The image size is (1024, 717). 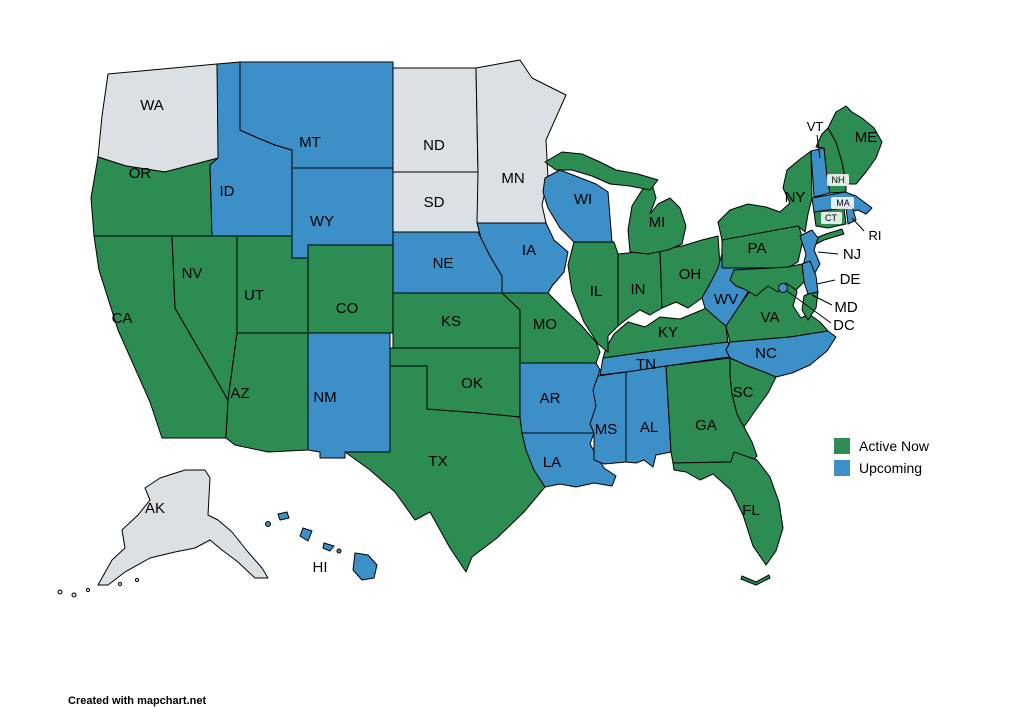 I want to click on state-label-mn: MN, so click(x=512, y=178).